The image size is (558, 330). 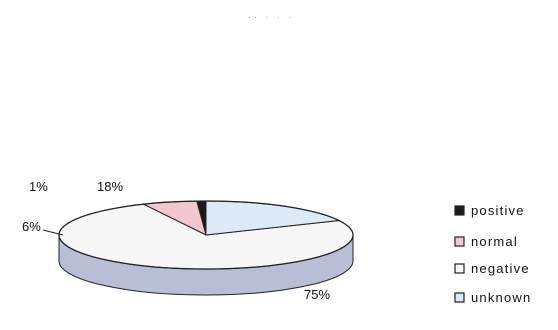 What do you see at coordinates (459, 241) in the screenshot?
I see `legend-swatch-normal` at bounding box center [459, 241].